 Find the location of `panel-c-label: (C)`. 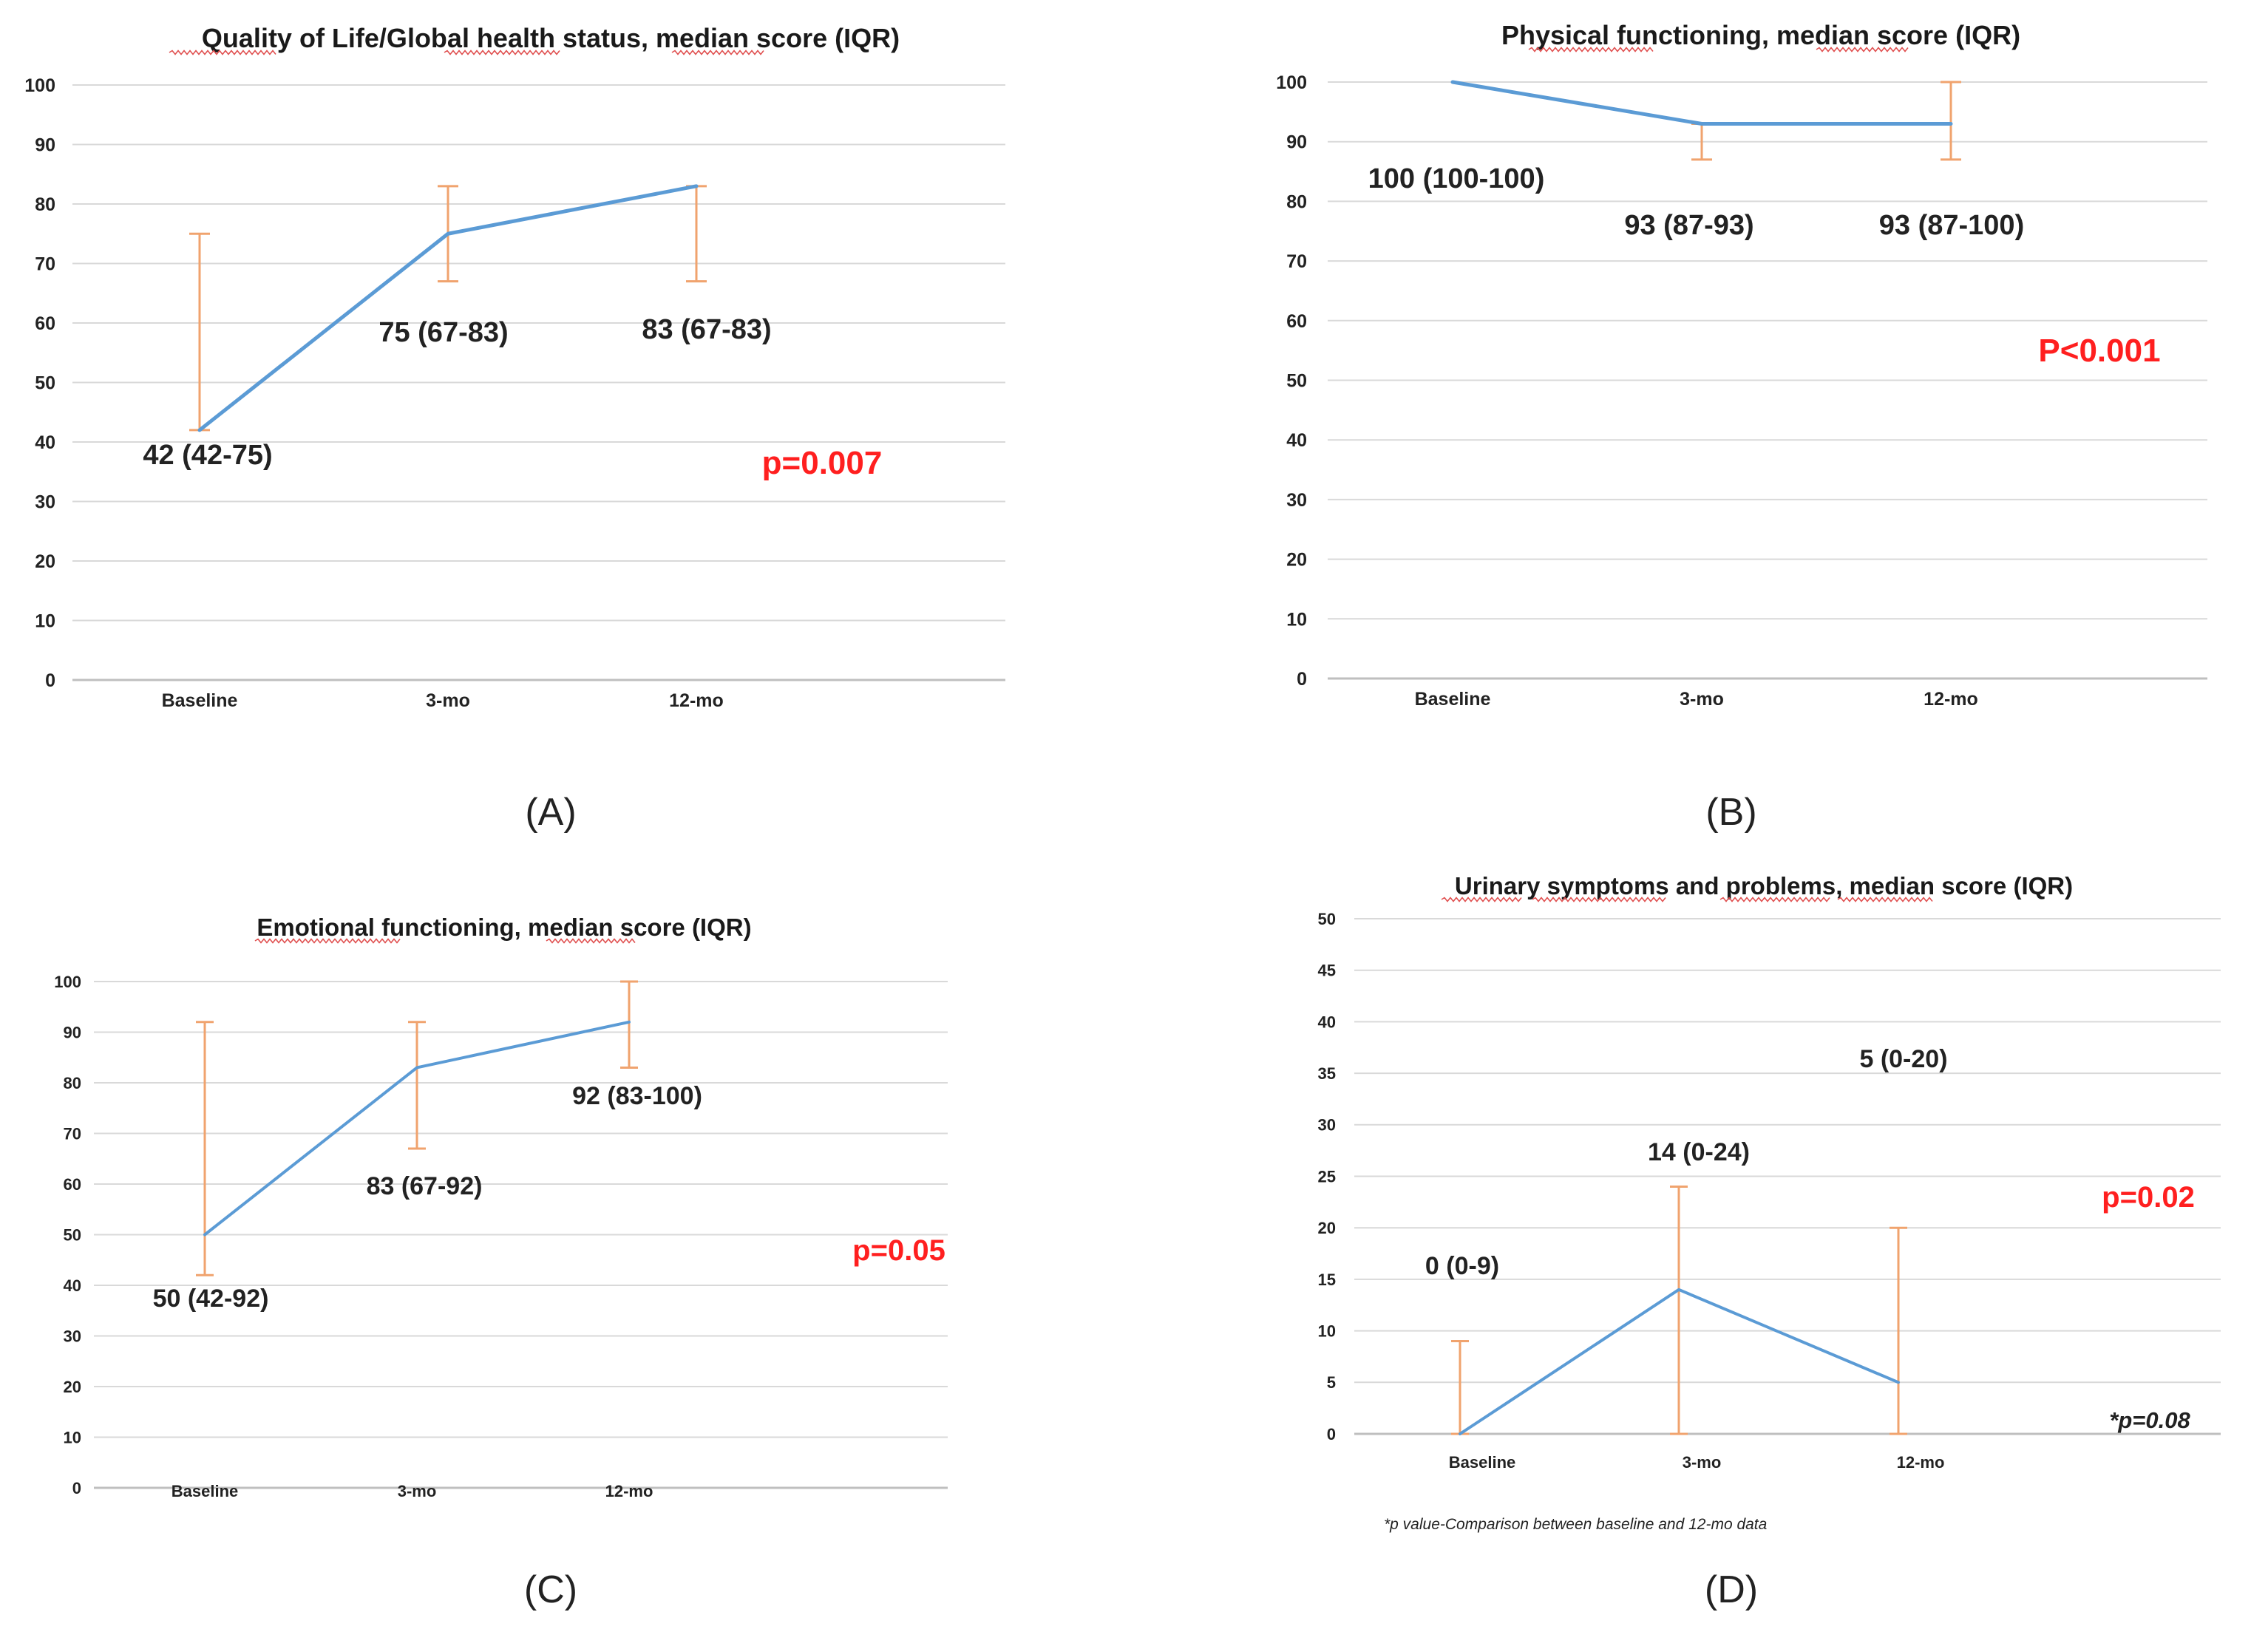

panel-c-label: (C) is located at coordinates (550, 1590).